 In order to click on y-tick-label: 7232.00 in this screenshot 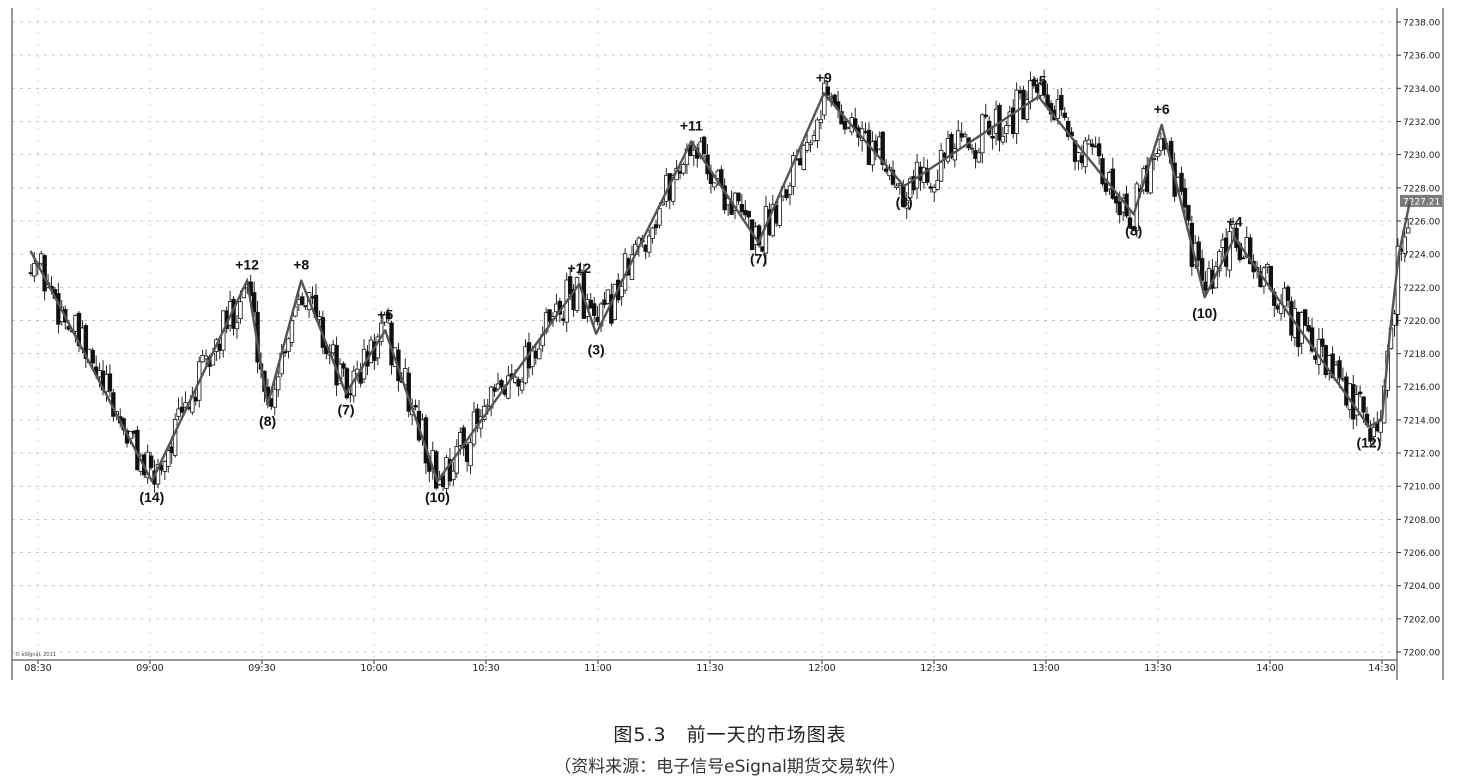, I will do `click(1421, 123)`.